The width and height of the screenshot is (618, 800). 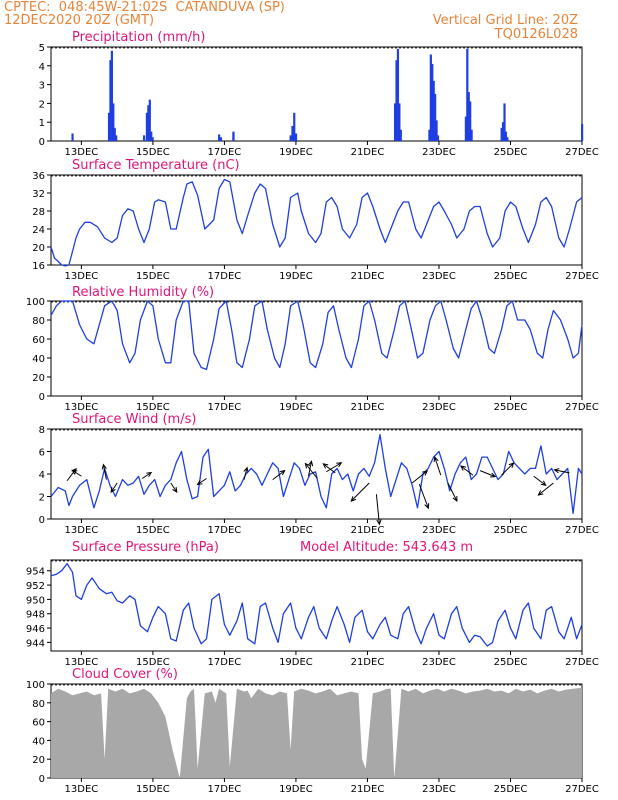 What do you see at coordinates (35, 572) in the screenshot?
I see `y-tick-label: 954` at bounding box center [35, 572].